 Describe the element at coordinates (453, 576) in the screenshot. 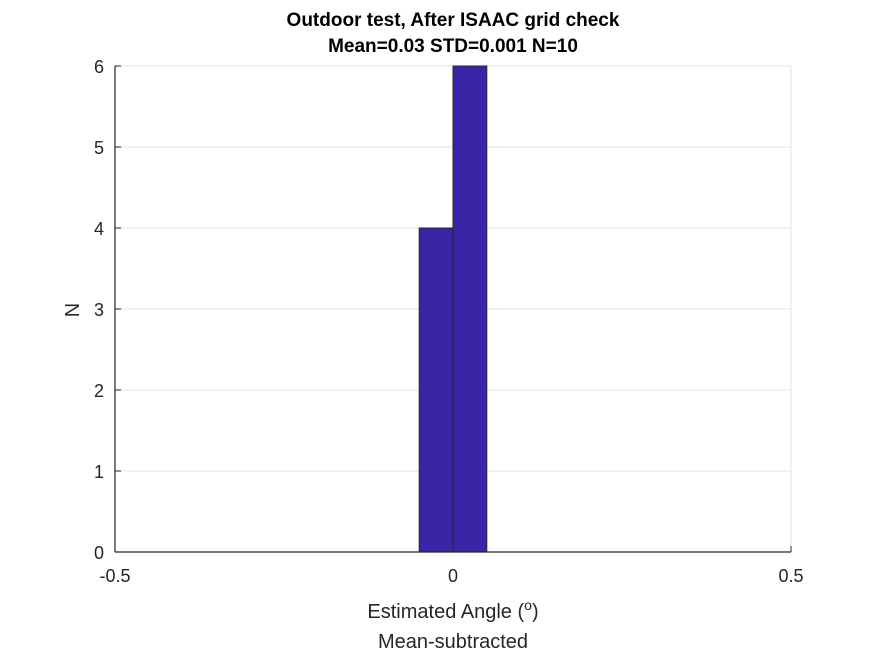

I see `x-tick-label: 0` at that location.